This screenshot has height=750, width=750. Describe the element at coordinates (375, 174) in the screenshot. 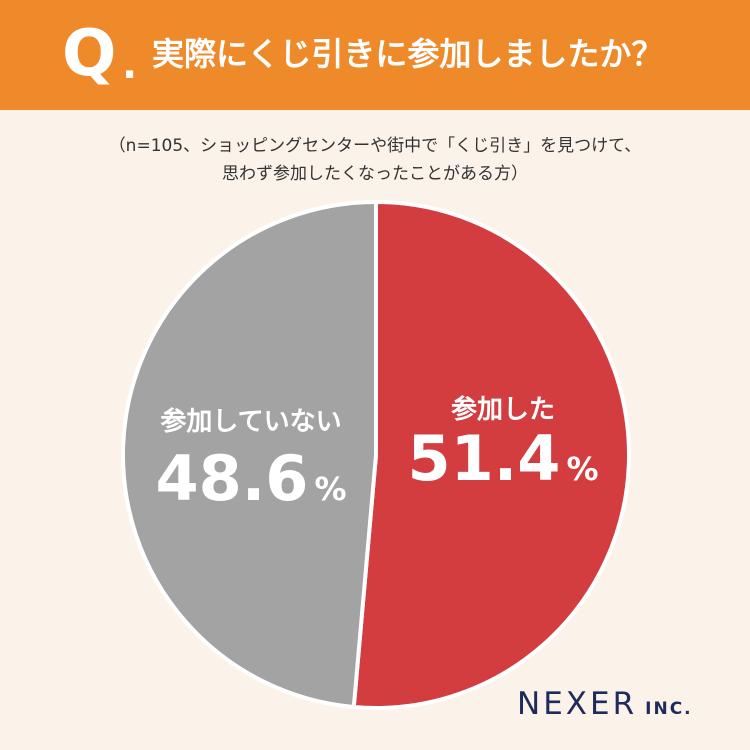

I see `sample-note-line-2: 思わず参加したくなったことがある方）` at that location.